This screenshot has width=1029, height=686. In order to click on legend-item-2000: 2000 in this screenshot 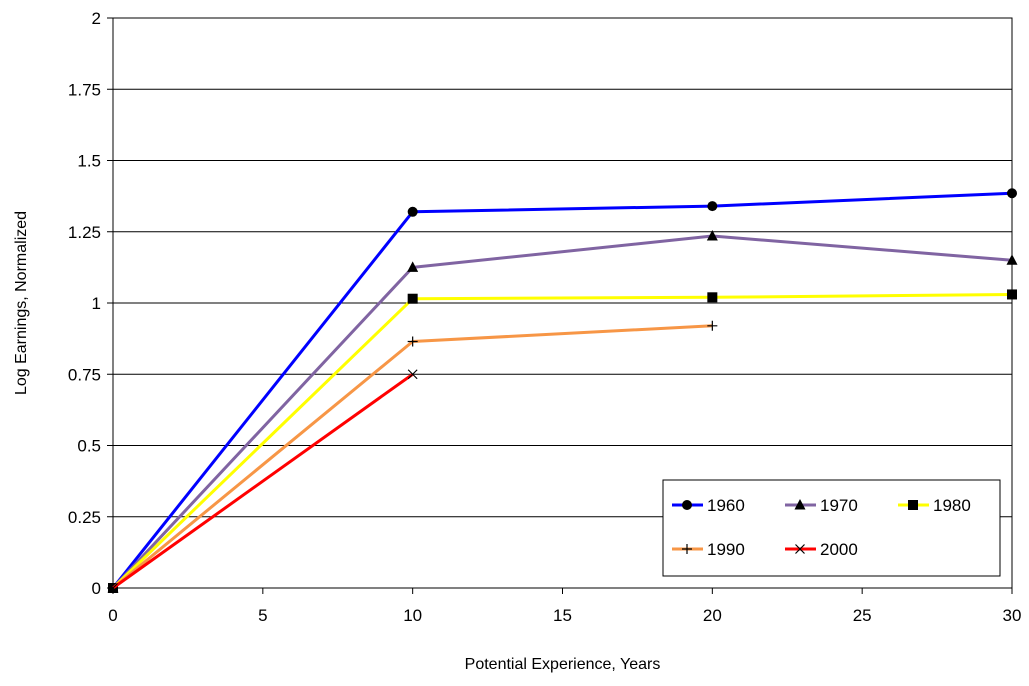, I will do `click(821, 549)`.